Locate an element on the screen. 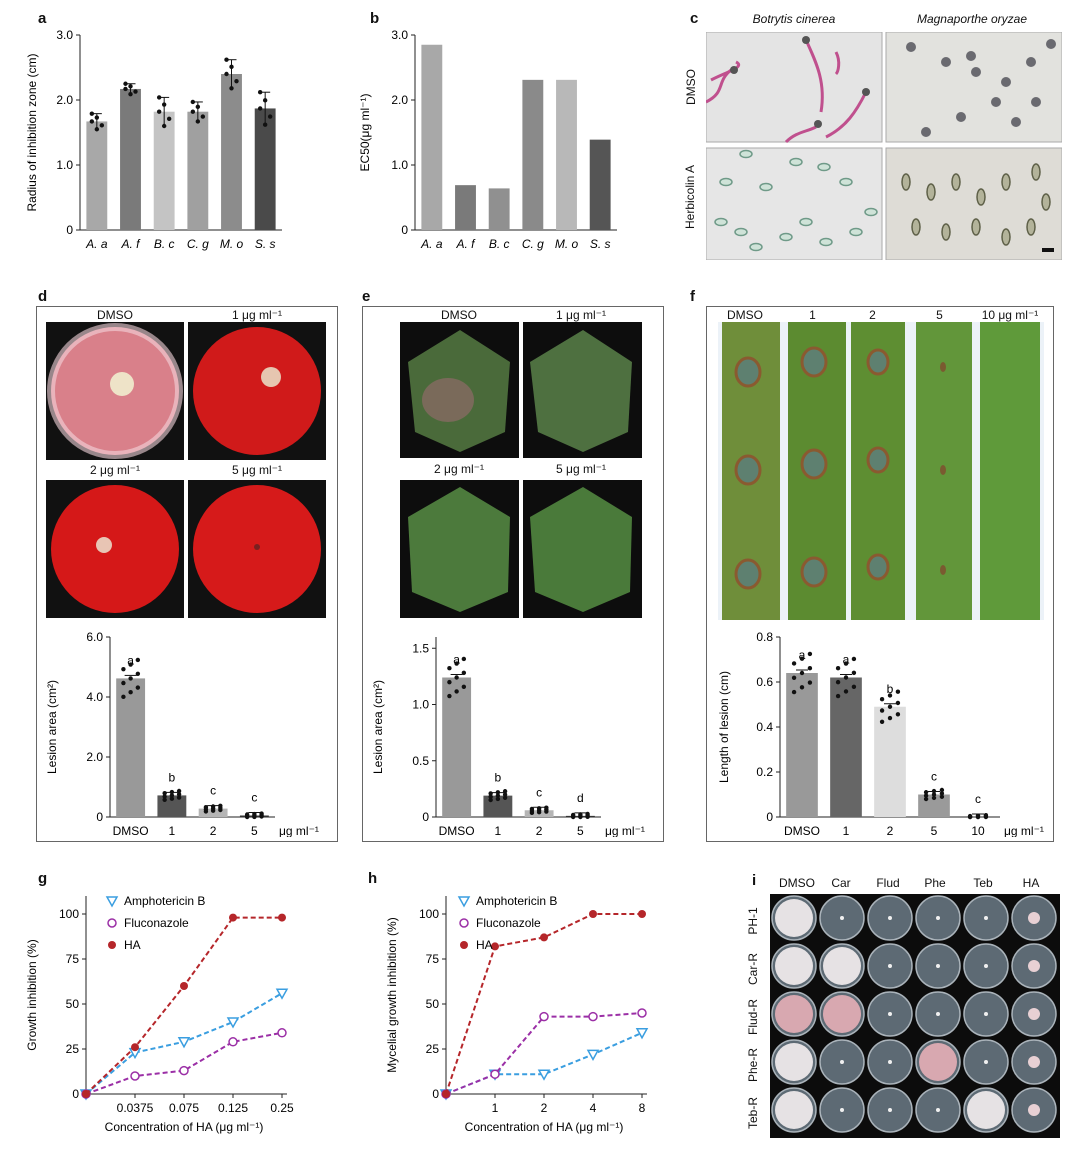 Image resolution: width=1080 pixels, height=1150 pixels. x-tick-label: 5 is located at coordinates (934, 830).